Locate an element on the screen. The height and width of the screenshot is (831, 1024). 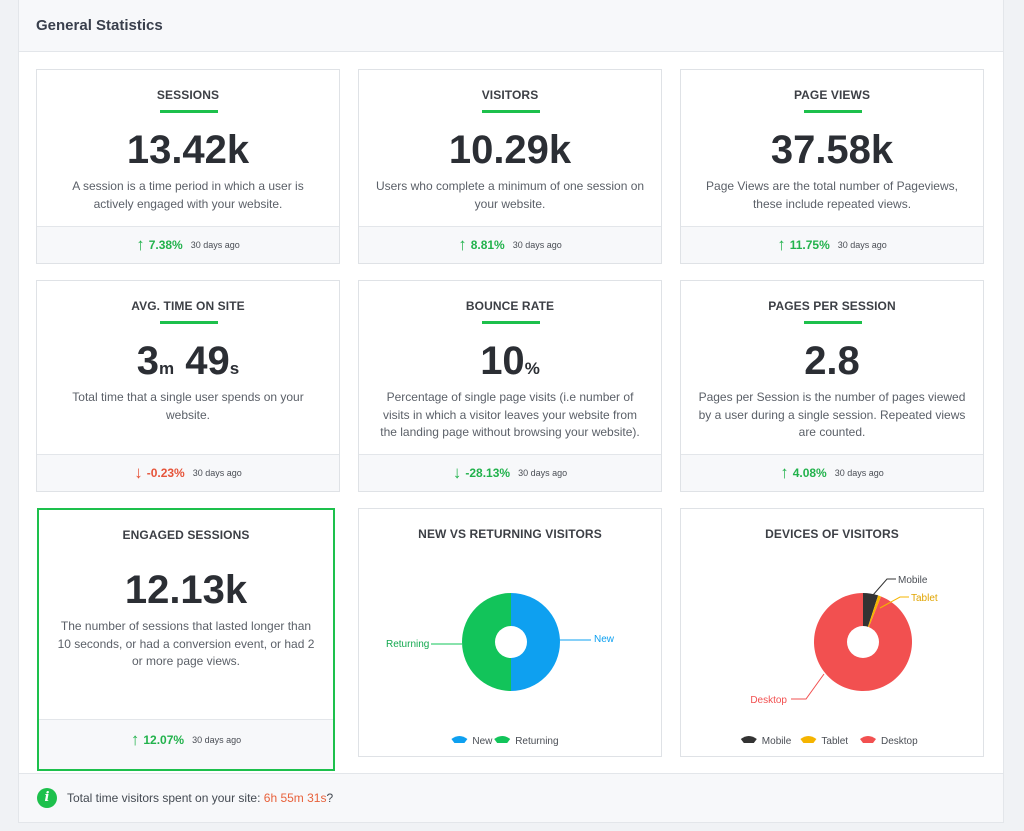
info-label: Total time visitors spent on your site: is located at coordinates (164, 798).